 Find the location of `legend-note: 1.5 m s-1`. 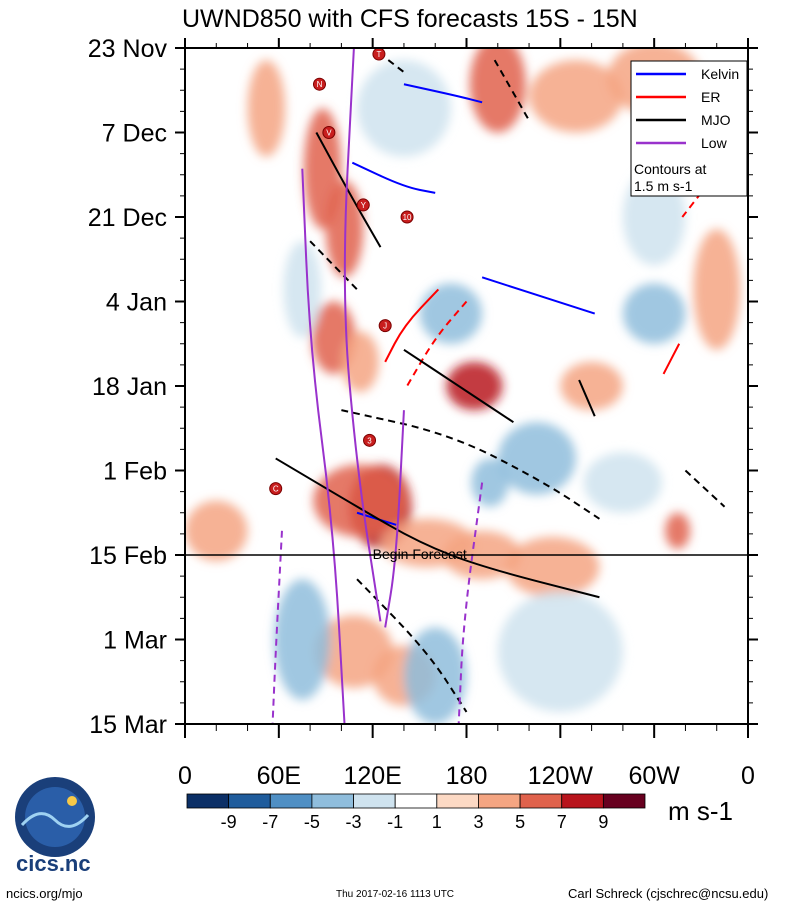

legend-note: 1.5 m s-1 is located at coordinates (663, 186).